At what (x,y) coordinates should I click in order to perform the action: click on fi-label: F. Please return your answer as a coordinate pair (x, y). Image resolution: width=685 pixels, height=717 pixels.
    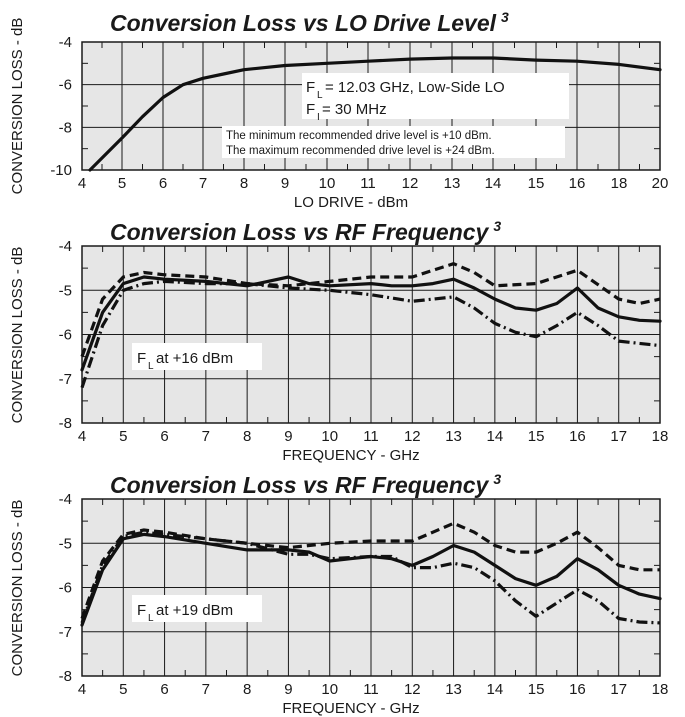
    Looking at the image, I should click on (310, 109).